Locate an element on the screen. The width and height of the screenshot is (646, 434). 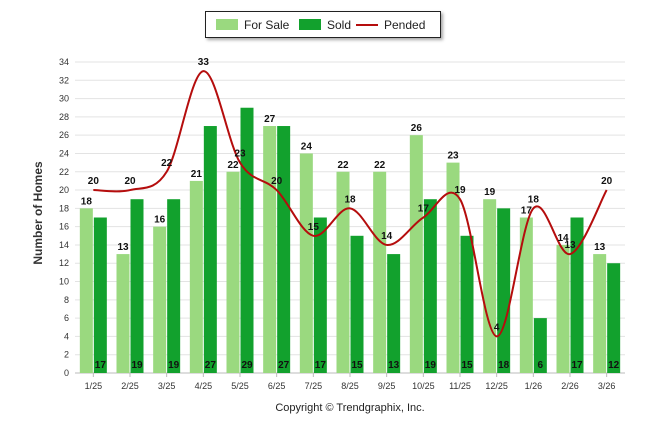
x-tick-label: 6/25 is located at coordinates (277, 386).